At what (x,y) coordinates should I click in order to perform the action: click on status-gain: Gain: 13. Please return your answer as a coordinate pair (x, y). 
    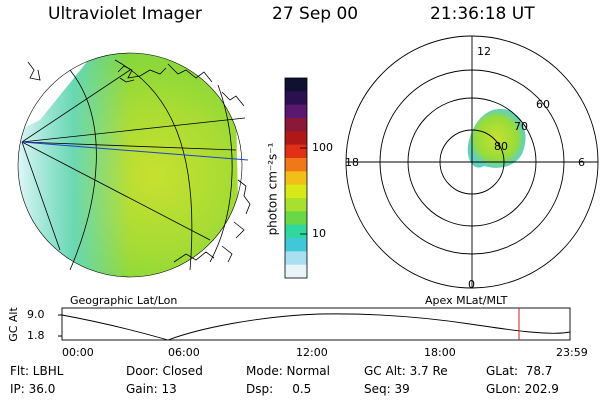
    Looking at the image, I should click on (151, 389).